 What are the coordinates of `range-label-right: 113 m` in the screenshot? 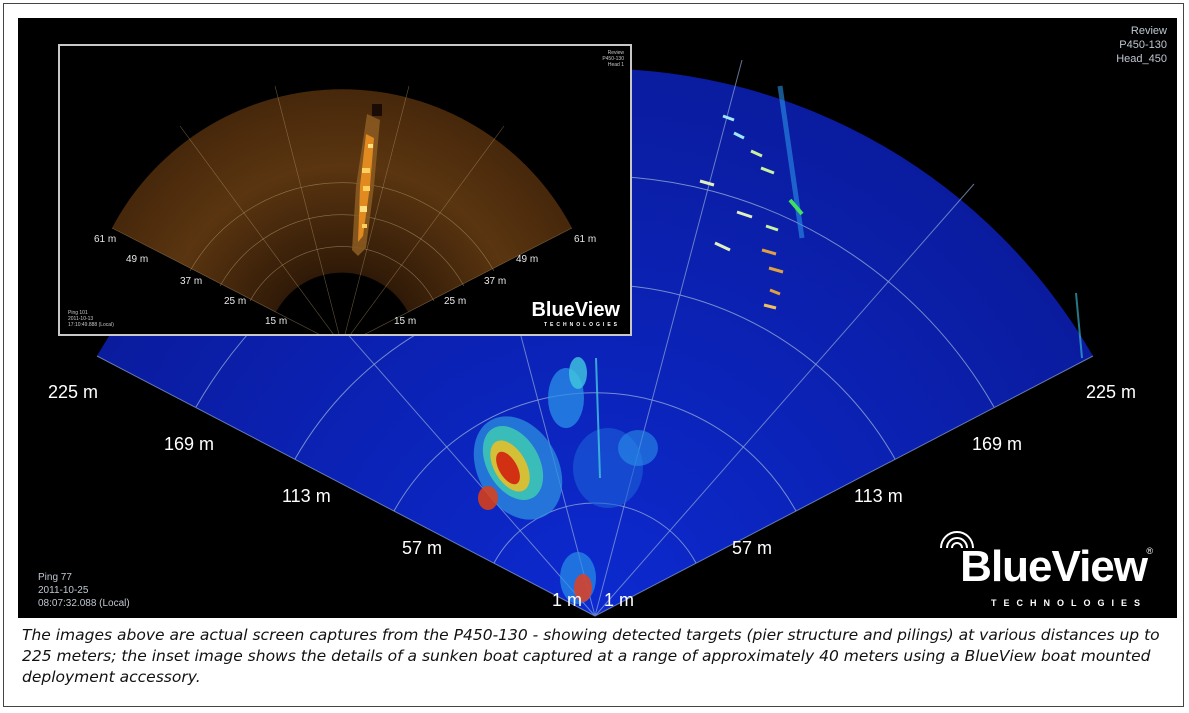 It's located at (878, 496).